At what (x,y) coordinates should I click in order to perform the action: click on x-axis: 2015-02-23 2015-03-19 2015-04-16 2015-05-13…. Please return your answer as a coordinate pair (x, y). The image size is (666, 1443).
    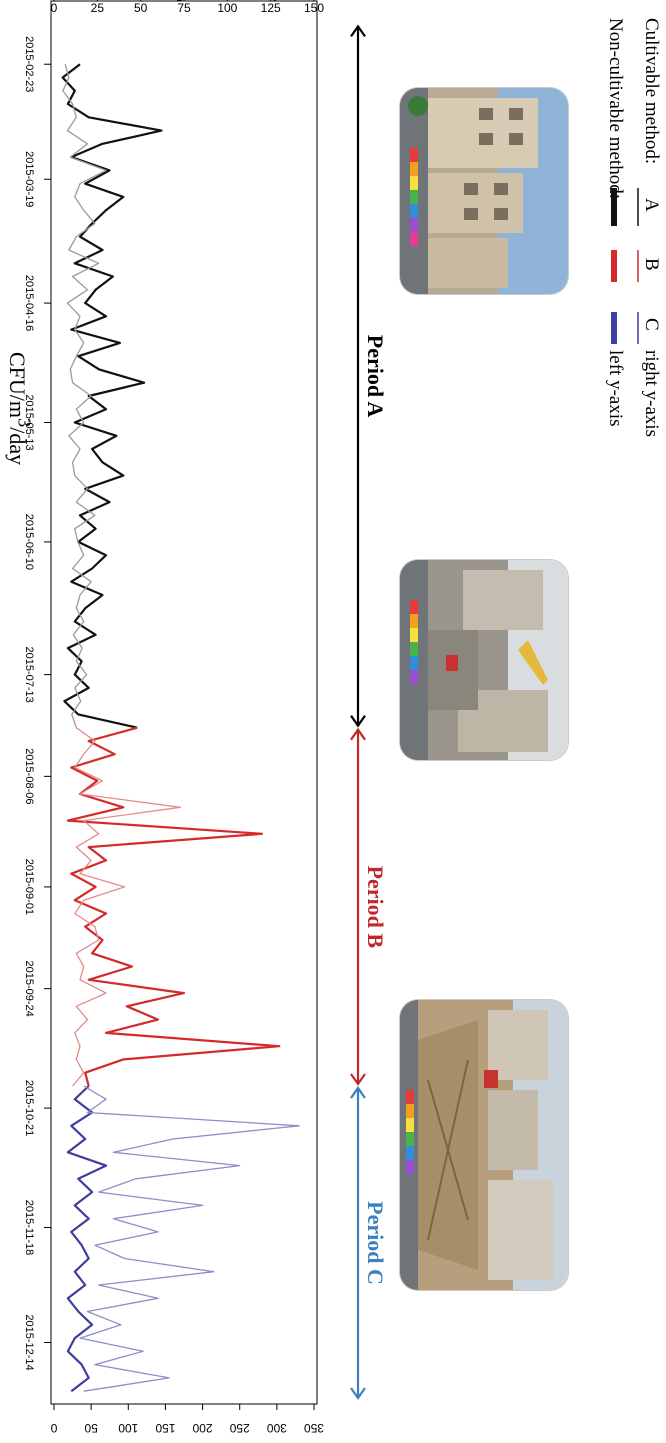
    Looking at the image, I should click on (37, 703).